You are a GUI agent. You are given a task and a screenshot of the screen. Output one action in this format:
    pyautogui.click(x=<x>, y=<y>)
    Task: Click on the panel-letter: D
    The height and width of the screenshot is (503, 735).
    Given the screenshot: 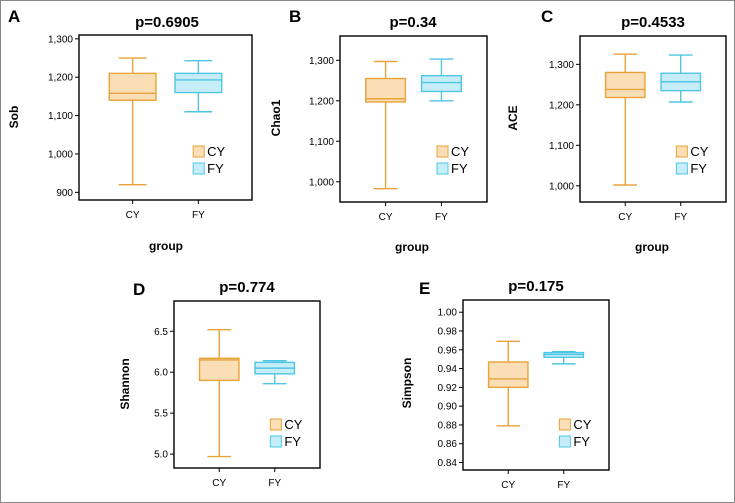 What is the action you would take?
    pyautogui.click(x=139, y=289)
    